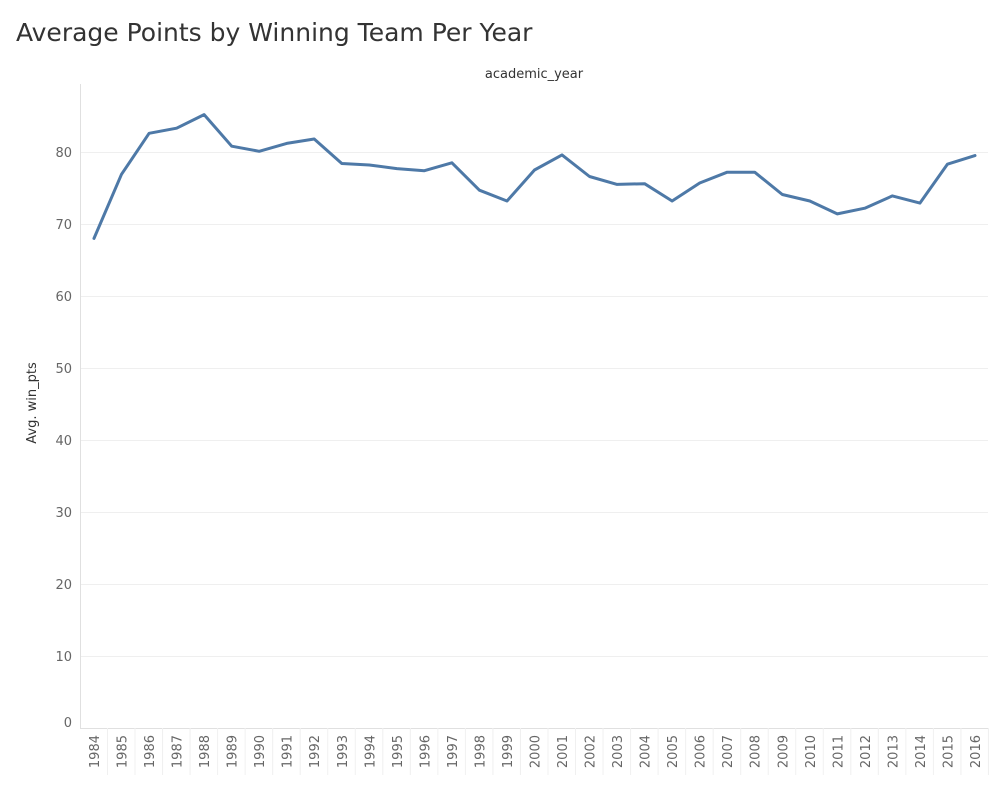  Describe the element at coordinates (866, 751) in the screenshot. I see `x-tick-label: 2012` at that location.